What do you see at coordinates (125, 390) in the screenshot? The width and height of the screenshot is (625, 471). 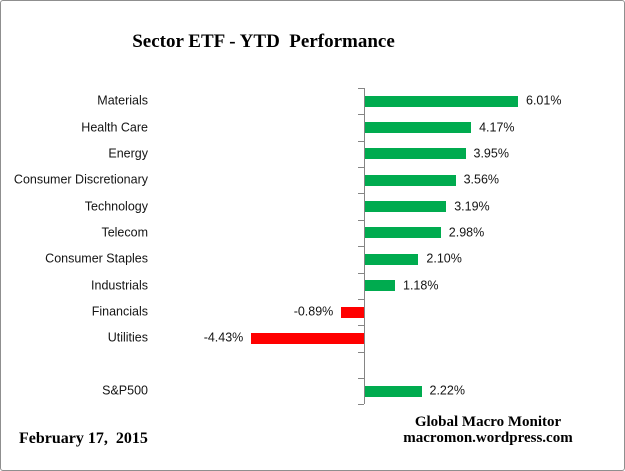 I see `category-label: S&P500` at bounding box center [125, 390].